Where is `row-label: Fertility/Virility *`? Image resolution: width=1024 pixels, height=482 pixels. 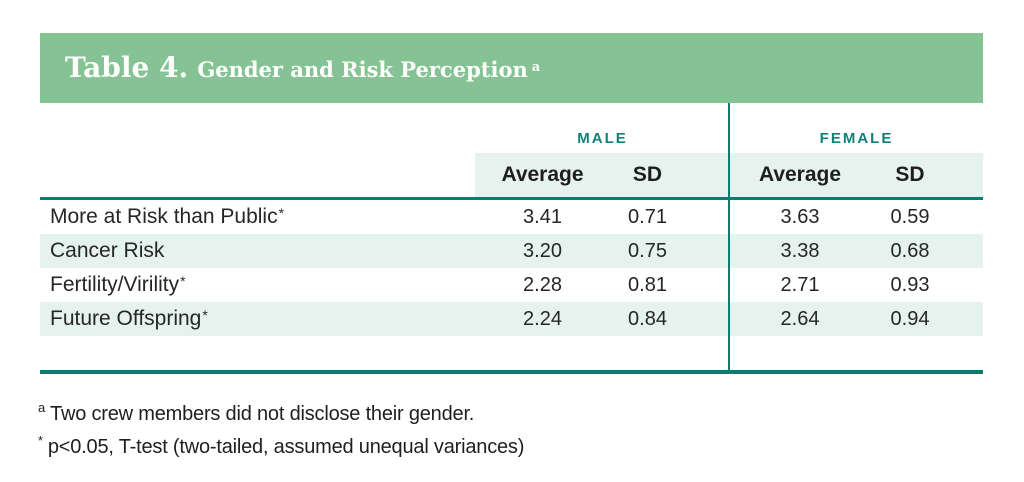
row-label: Fertility/Virility * is located at coordinates (118, 284).